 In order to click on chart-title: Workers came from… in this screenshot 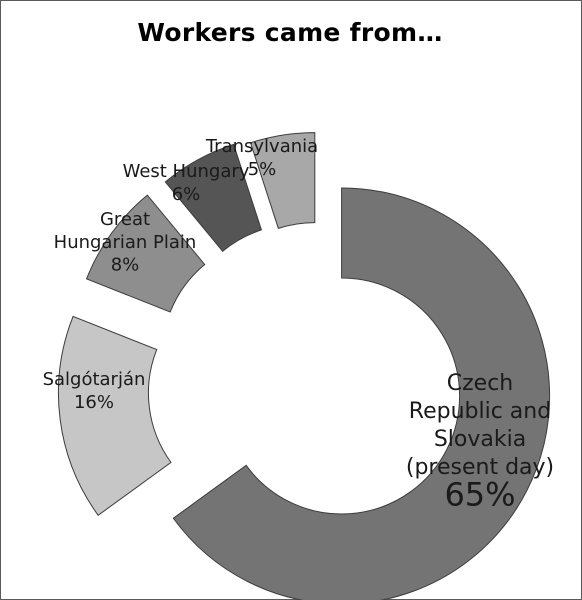, I will do `click(290, 32)`.